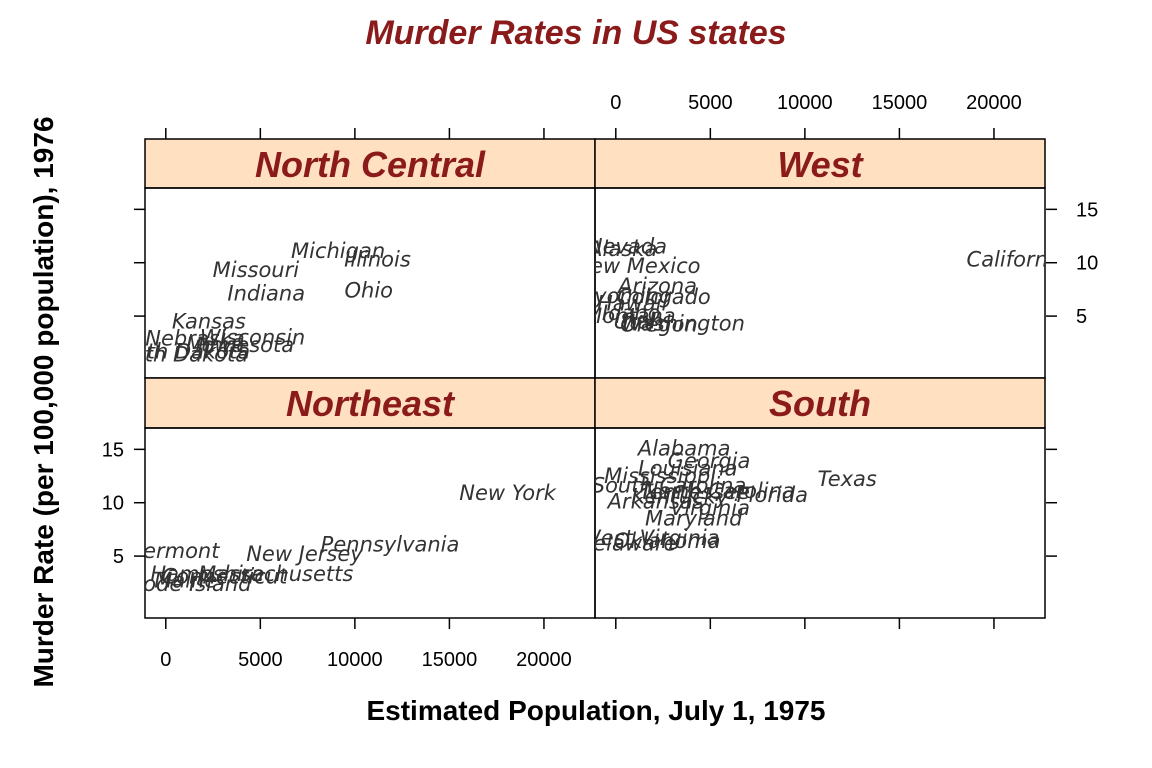  I want to click on point-label: Connecticut, so click(225, 576).